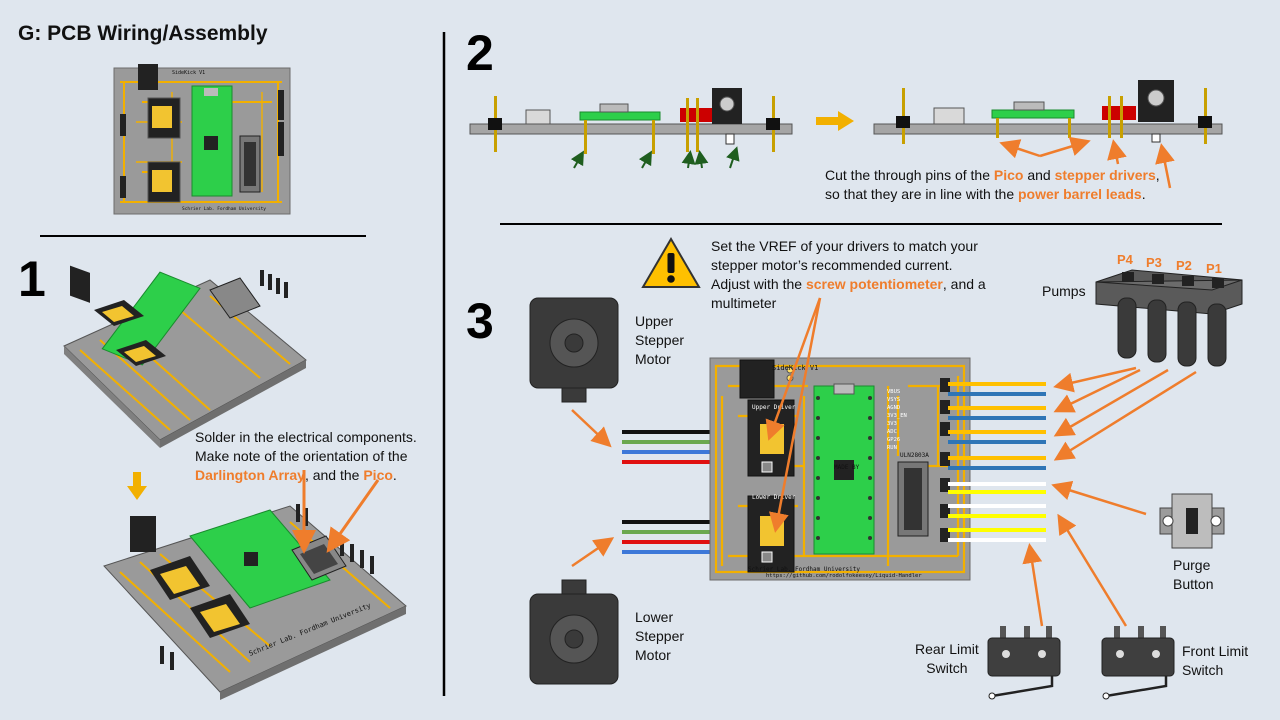 The height and width of the screenshot is (720, 1280). Describe the element at coordinates (774, 497) in the screenshot. I see `pcb-lower-driver: Lower Driver` at that location.